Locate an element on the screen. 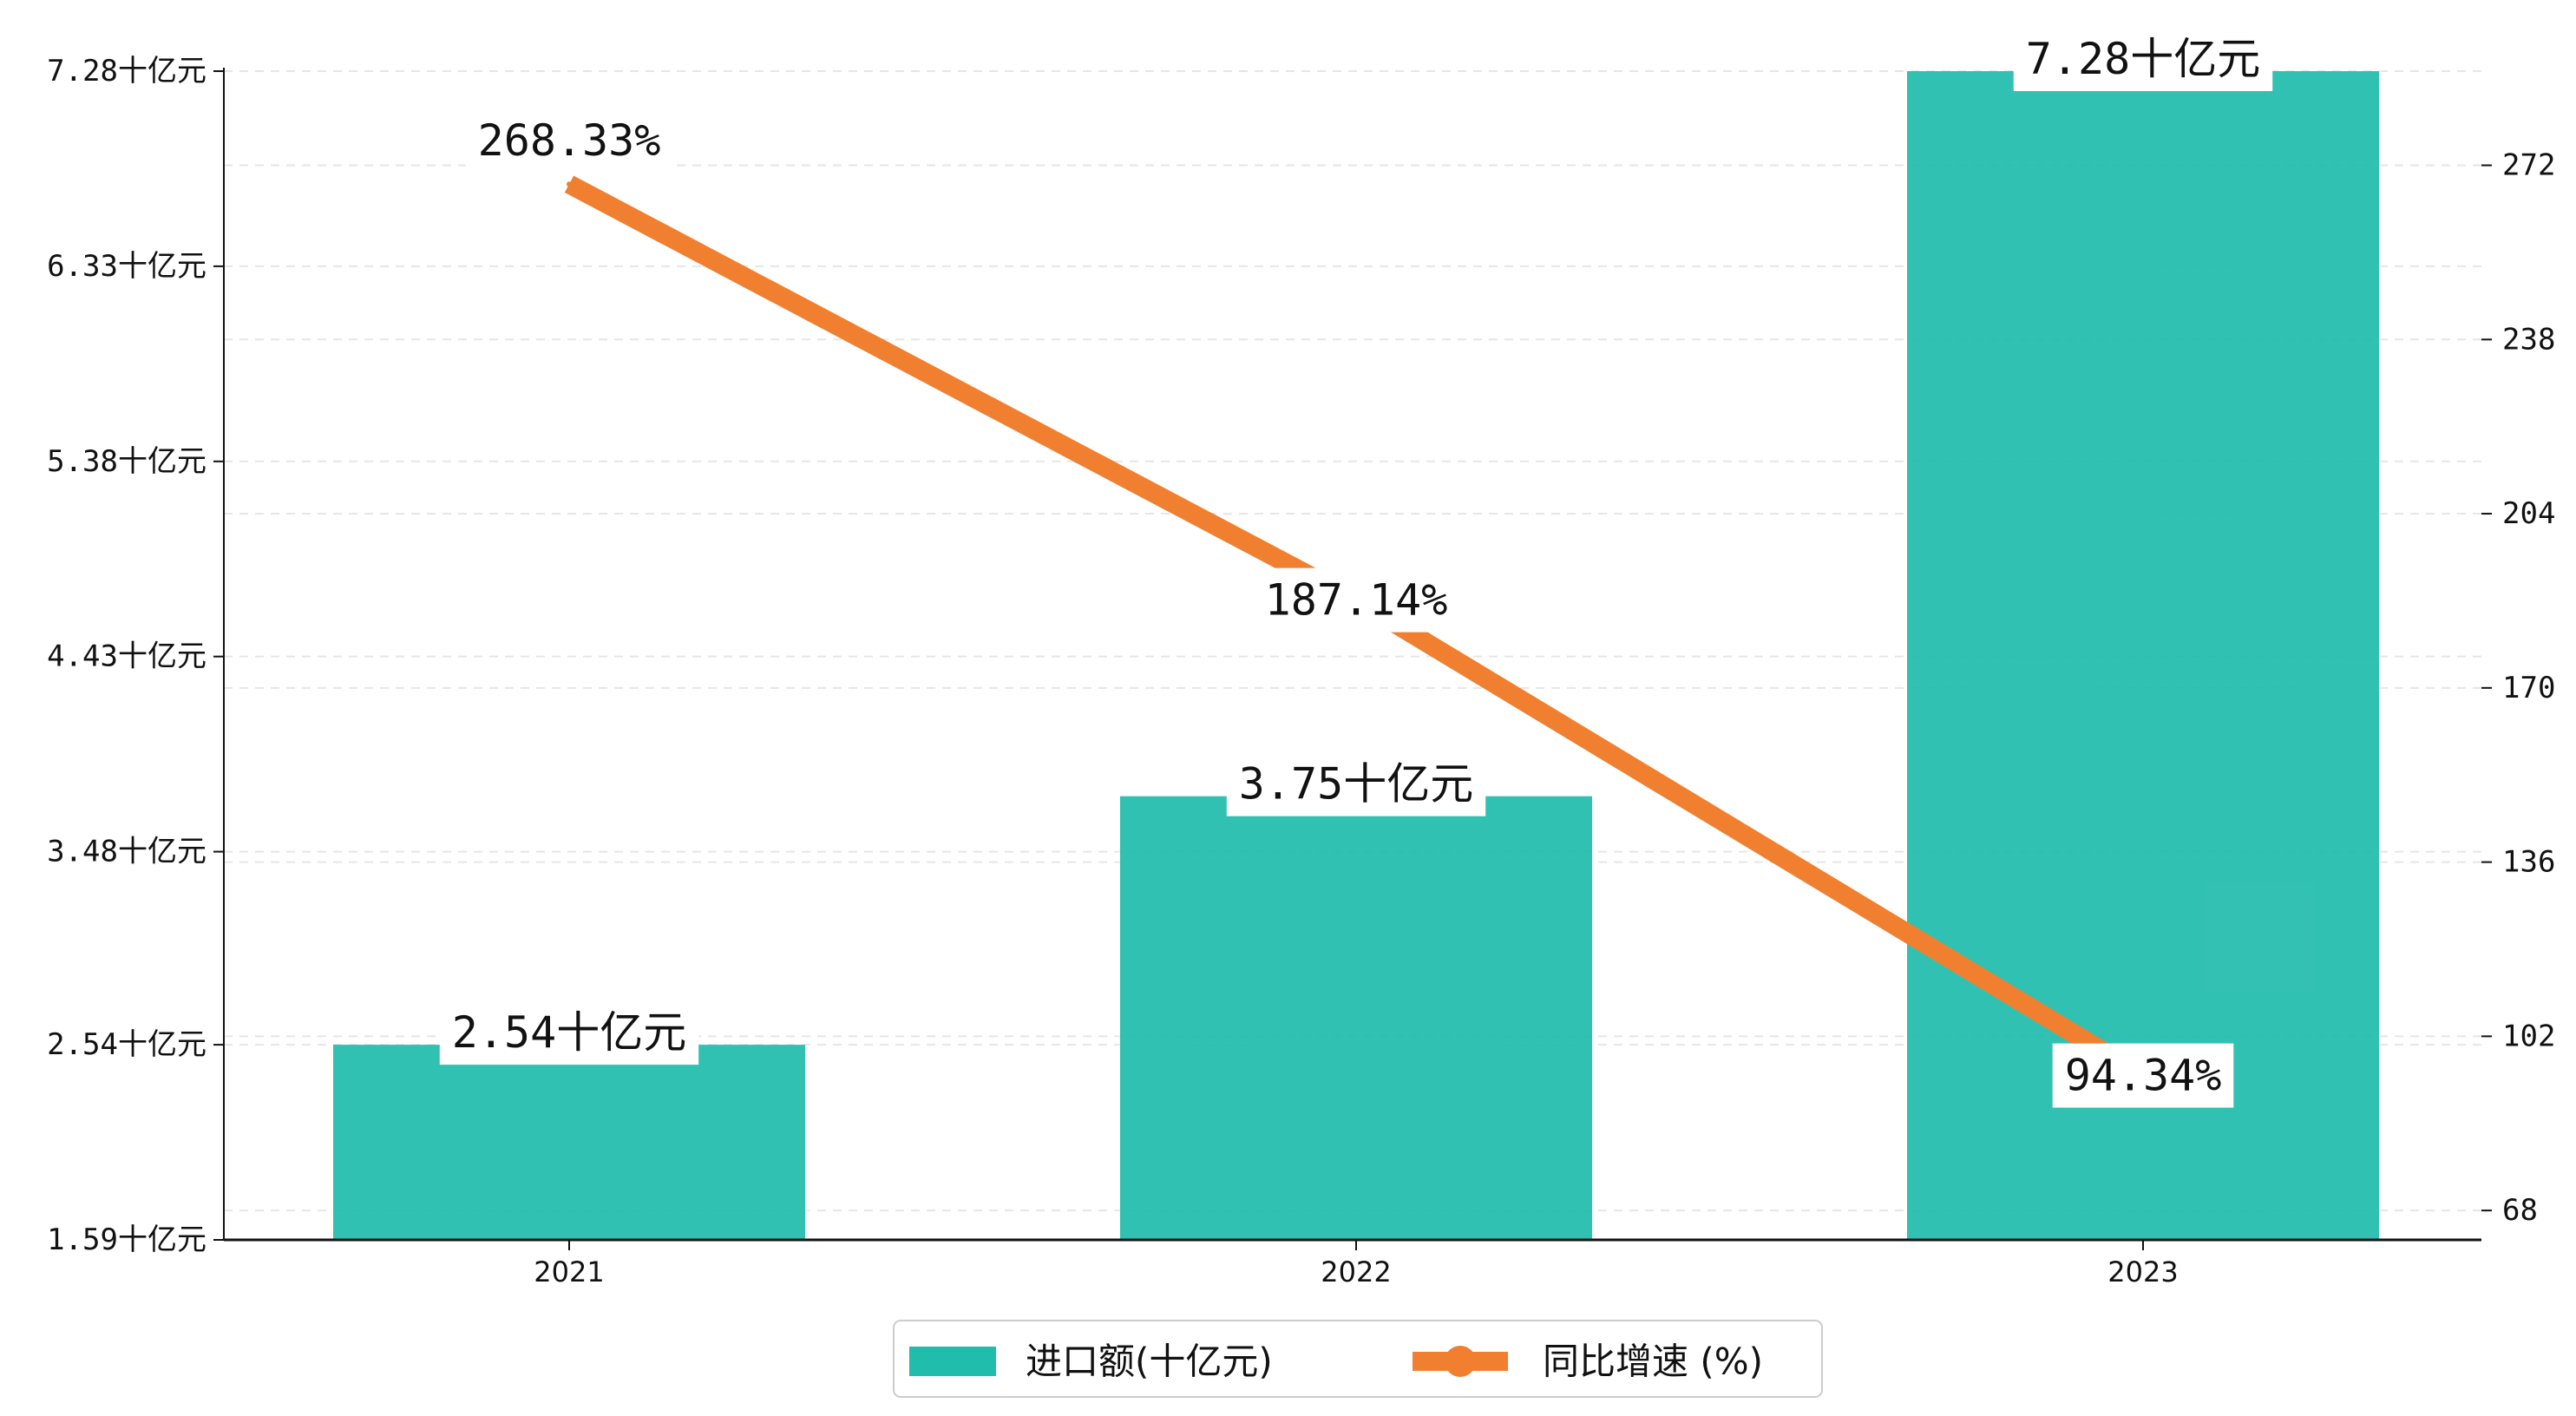 This screenshot has height=1416, width=2576. y-left-tick-label: 3.48十亿元 is located at coordinates (126, 852).